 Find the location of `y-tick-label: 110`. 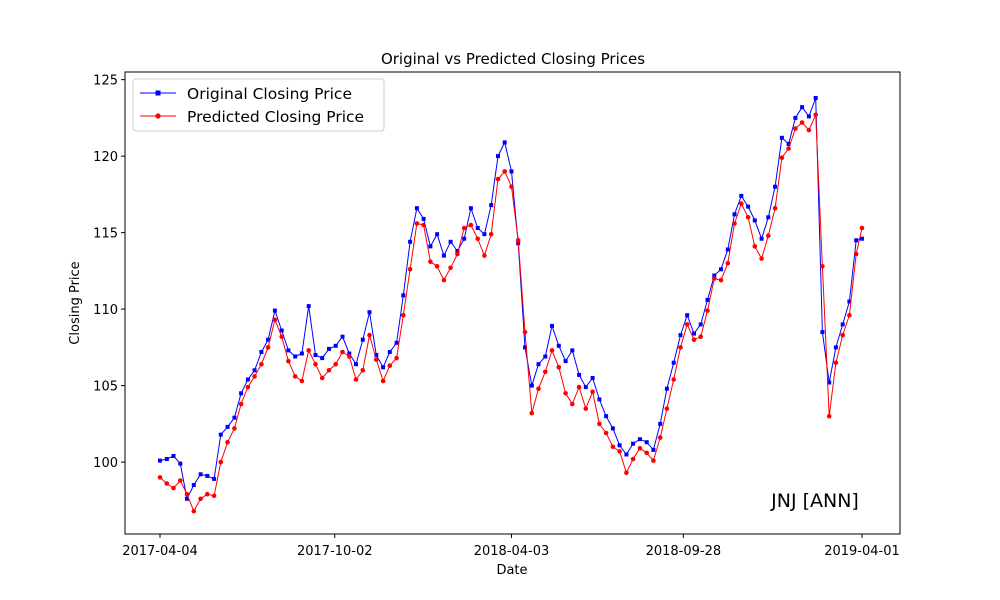

y-tick-label: 110 is located at coordinates (105, 310).